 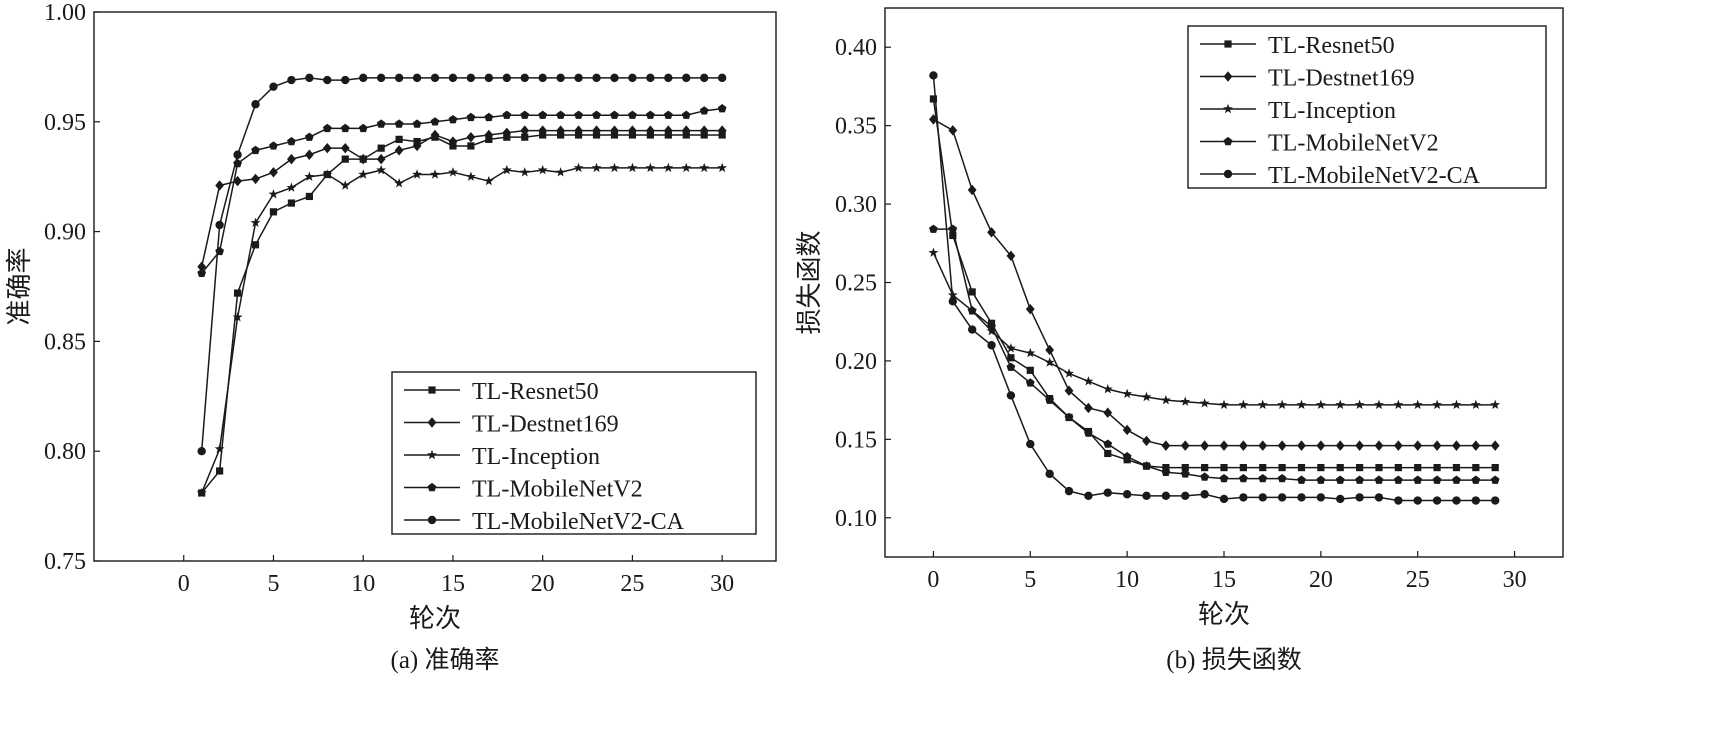 What do you see at coordinates (1127, 580) in the screenshot?
I see `x-tick-label: 10` at bounding box center [1127, 580].